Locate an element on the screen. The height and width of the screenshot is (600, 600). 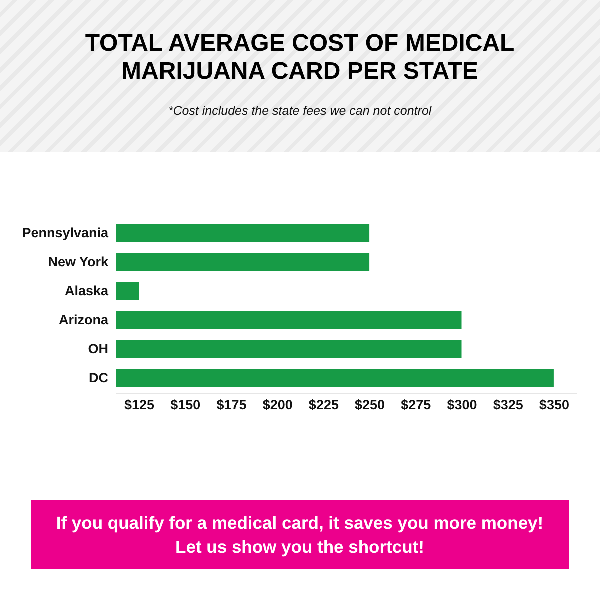
x-tick-label: $325 is located at coordinates (508, 405).